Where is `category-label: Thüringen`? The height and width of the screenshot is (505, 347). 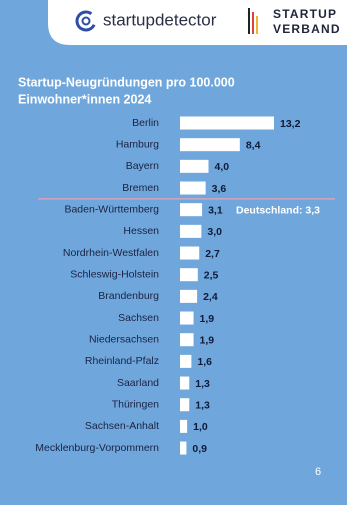 category-label: Thüringen is located at coordinates (135, 404).